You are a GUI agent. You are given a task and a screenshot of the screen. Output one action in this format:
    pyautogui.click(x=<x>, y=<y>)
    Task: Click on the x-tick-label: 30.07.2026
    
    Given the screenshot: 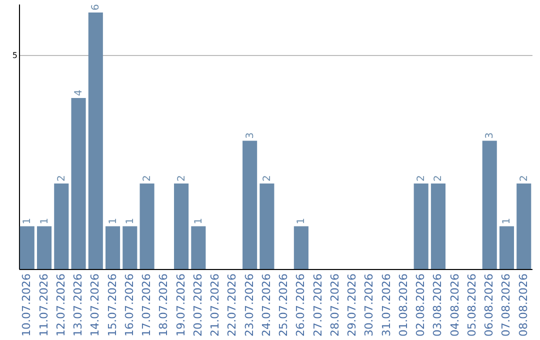 What is the action you would take?
    pyautogui.click(x=369, y=305)
    